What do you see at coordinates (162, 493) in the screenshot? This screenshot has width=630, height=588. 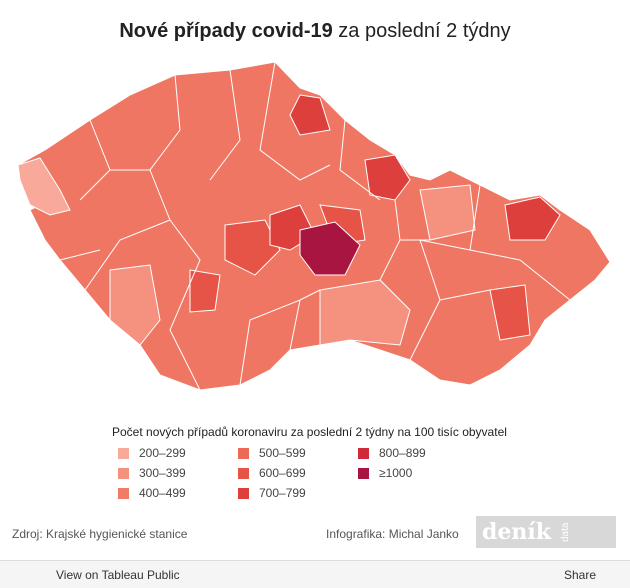 I see `legend-label: 400–499` at bounding box center [162, 493].